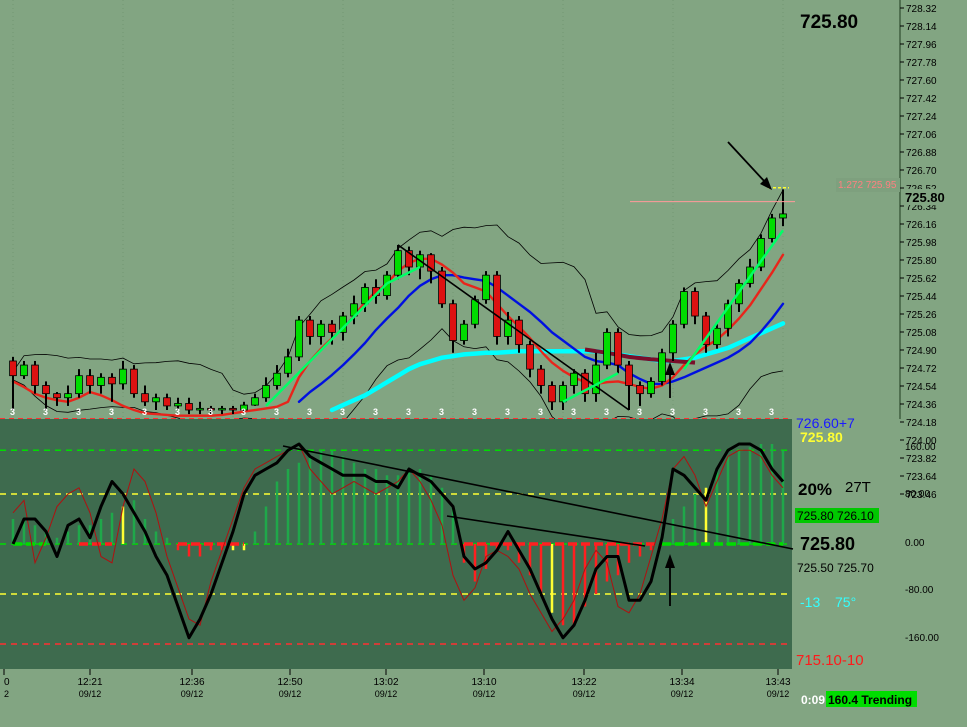 The height and width of the screenshot is (727, 967). Describe the element at coordinates (921, 171) in the screenshot. I see `price-tick-label: 726.70` at that location.